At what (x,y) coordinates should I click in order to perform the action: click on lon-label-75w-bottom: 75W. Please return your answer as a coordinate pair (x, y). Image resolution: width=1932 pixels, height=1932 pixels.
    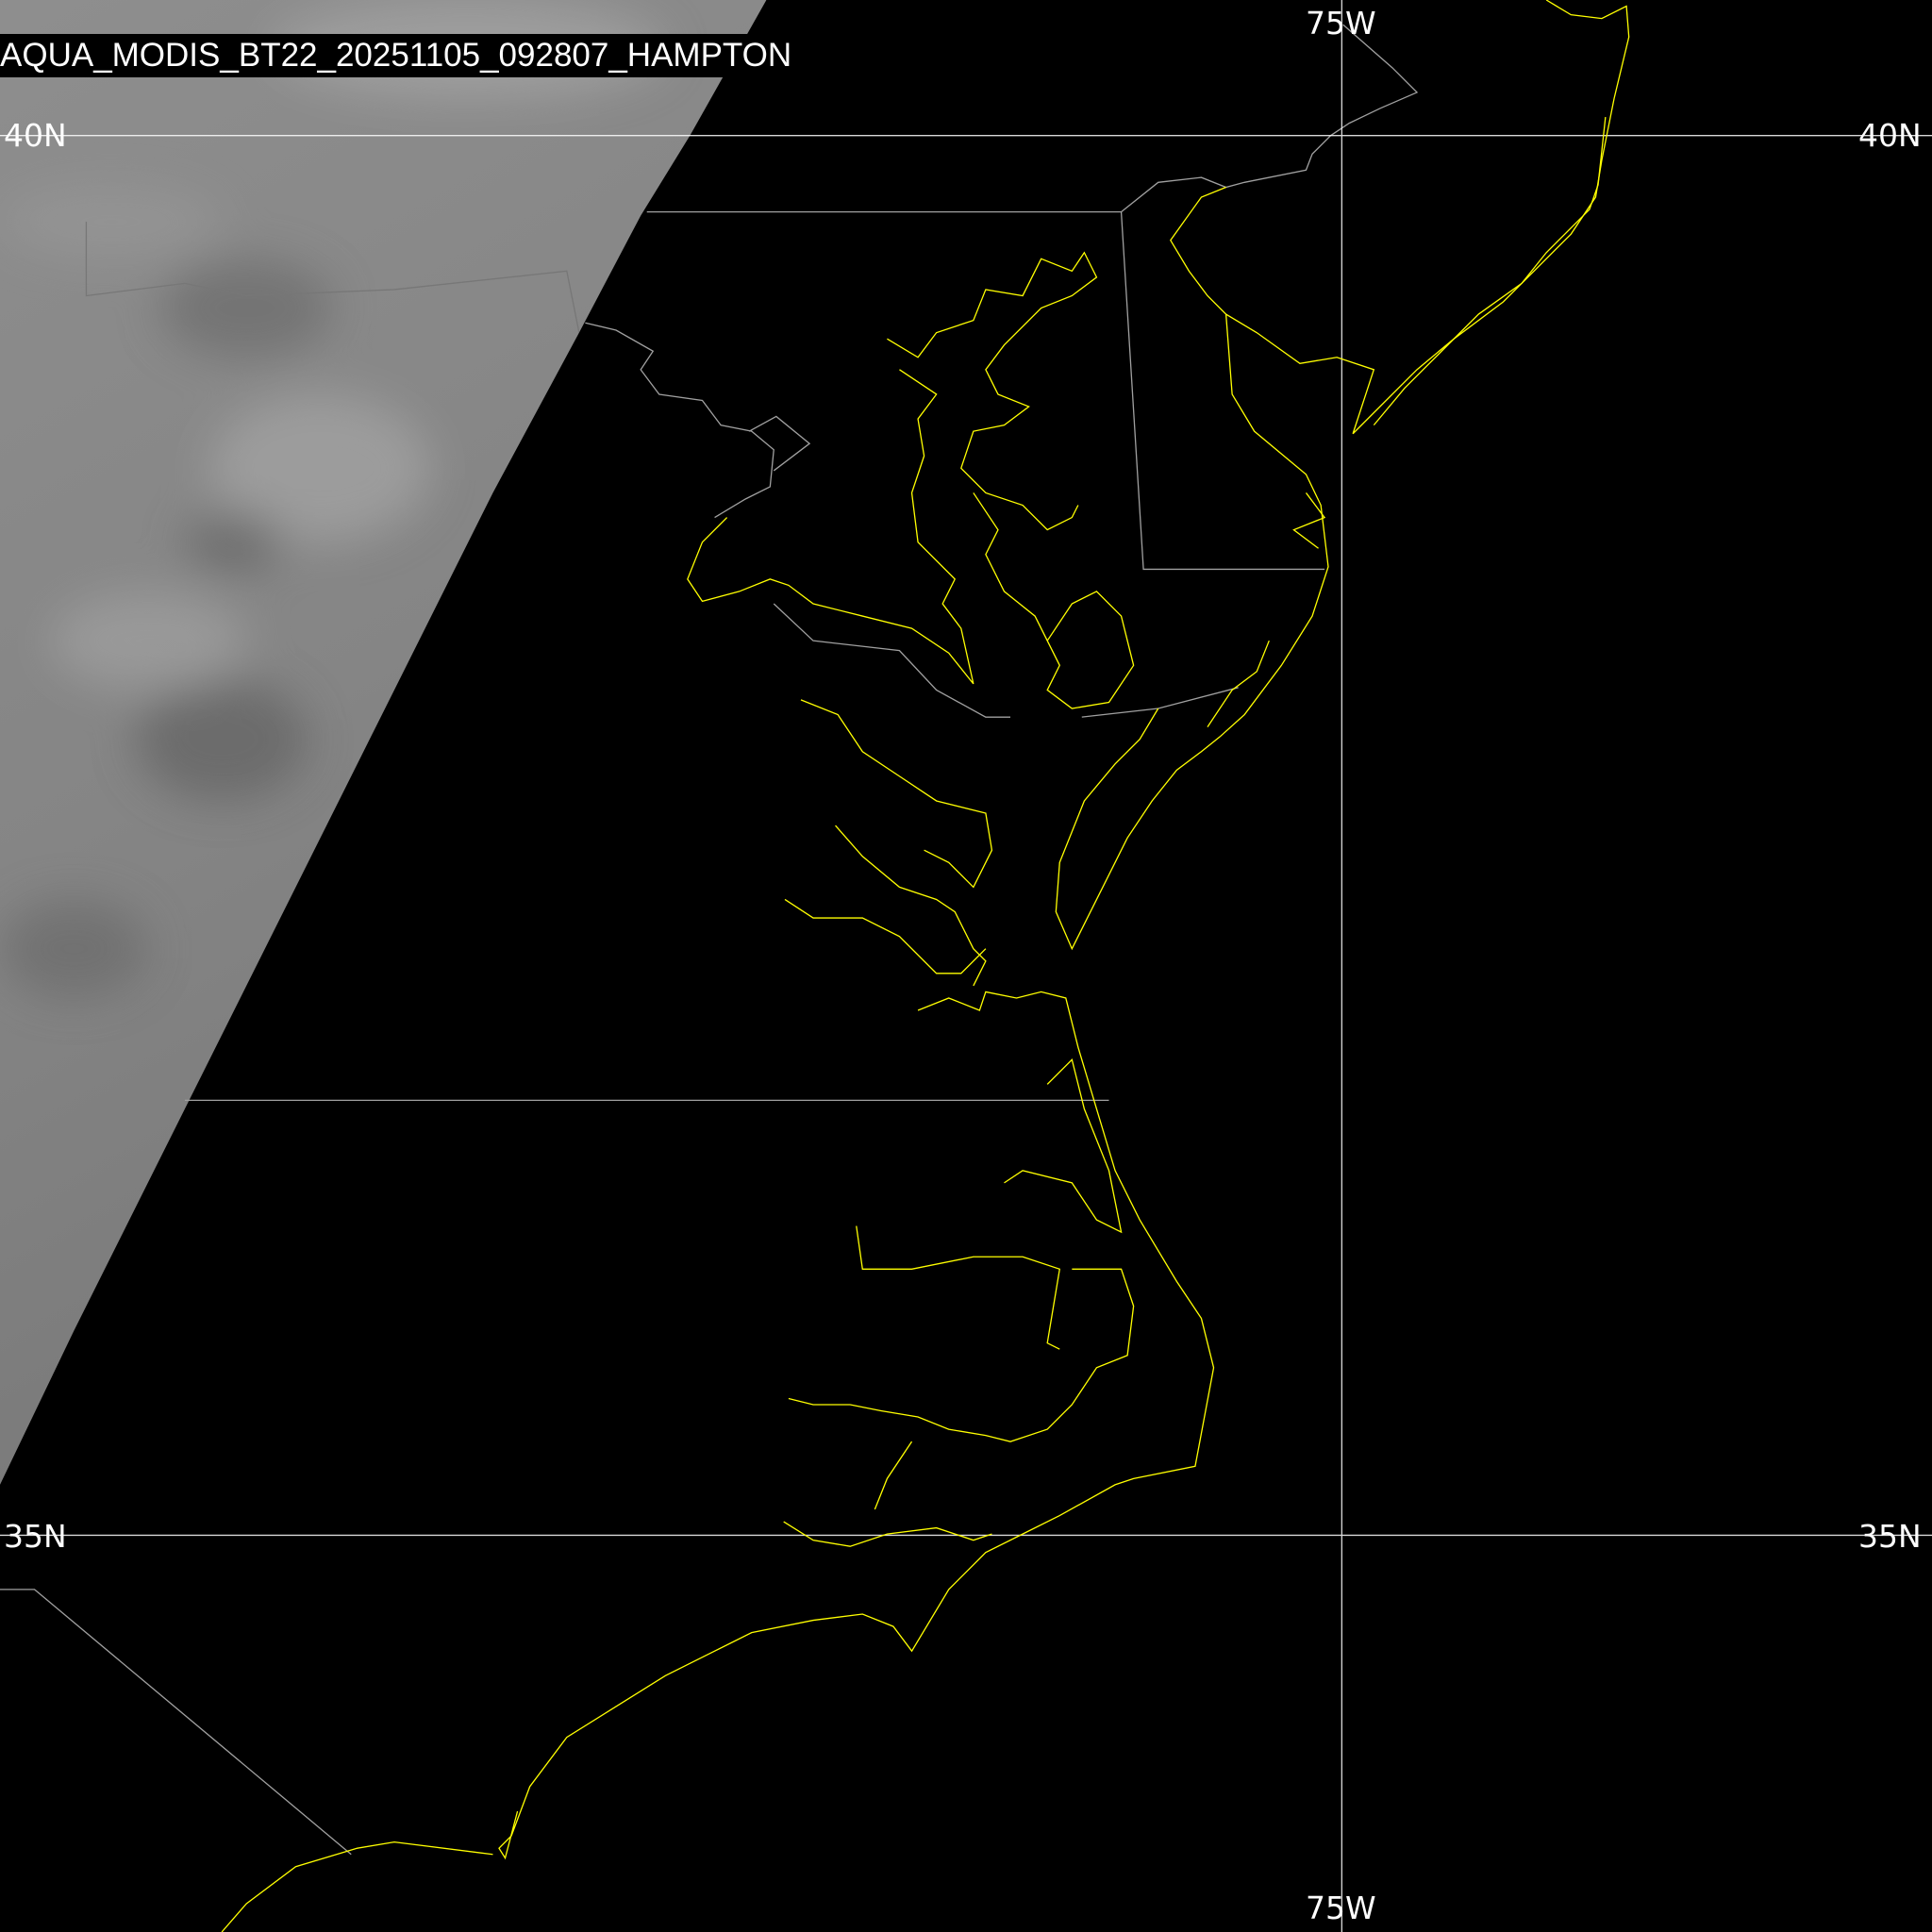
    Looking at the image, I should click on (1341, 1908).